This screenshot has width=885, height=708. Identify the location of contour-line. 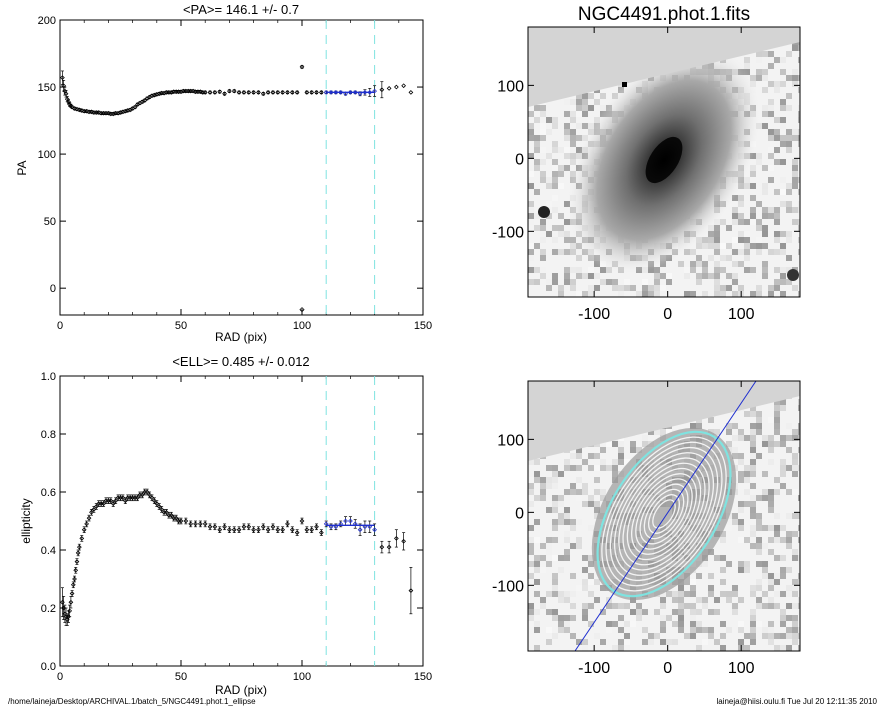
(664, 514).